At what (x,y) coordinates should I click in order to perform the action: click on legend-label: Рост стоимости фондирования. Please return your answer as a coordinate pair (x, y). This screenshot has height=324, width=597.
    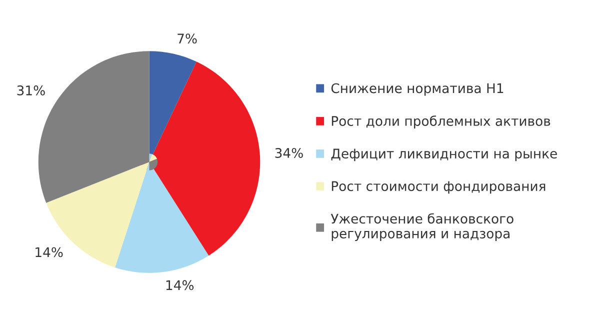
    Looking at the image, I should click on (439, 187).